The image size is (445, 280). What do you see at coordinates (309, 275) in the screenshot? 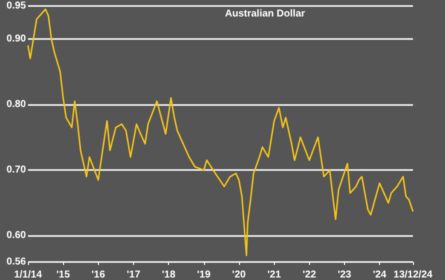
I see `x-tick-label: '22` at bounding box center [309, 275].